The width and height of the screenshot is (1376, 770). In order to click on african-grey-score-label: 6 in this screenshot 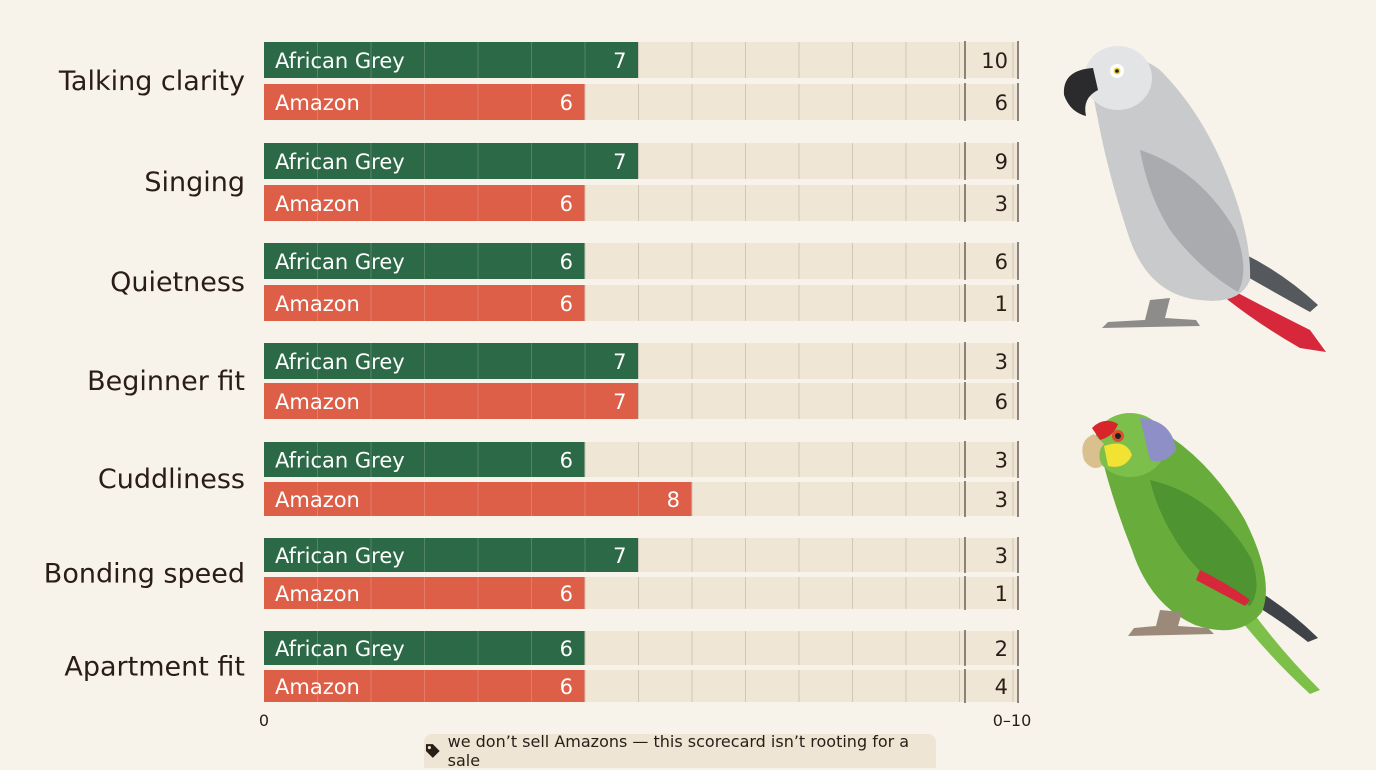, I will do `click(1001, 262)`.